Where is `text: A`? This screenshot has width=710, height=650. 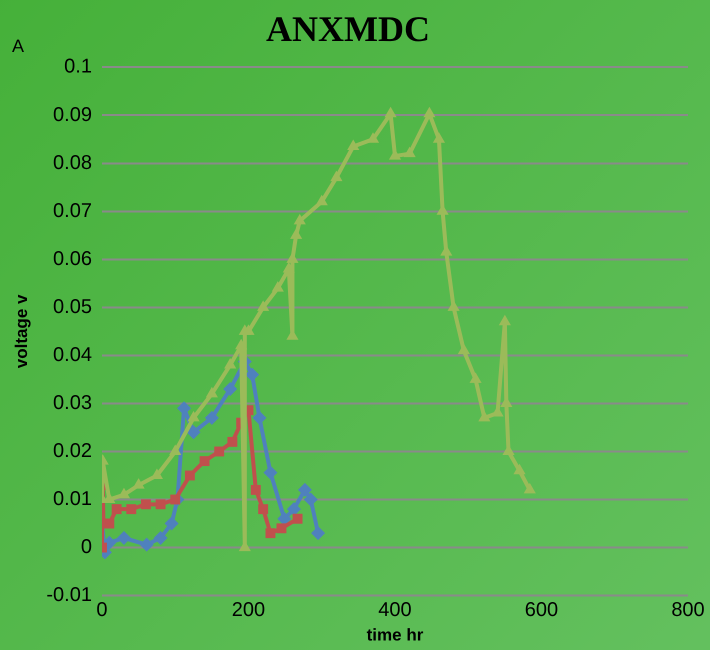
text: A is located at coordinates (18, 46).